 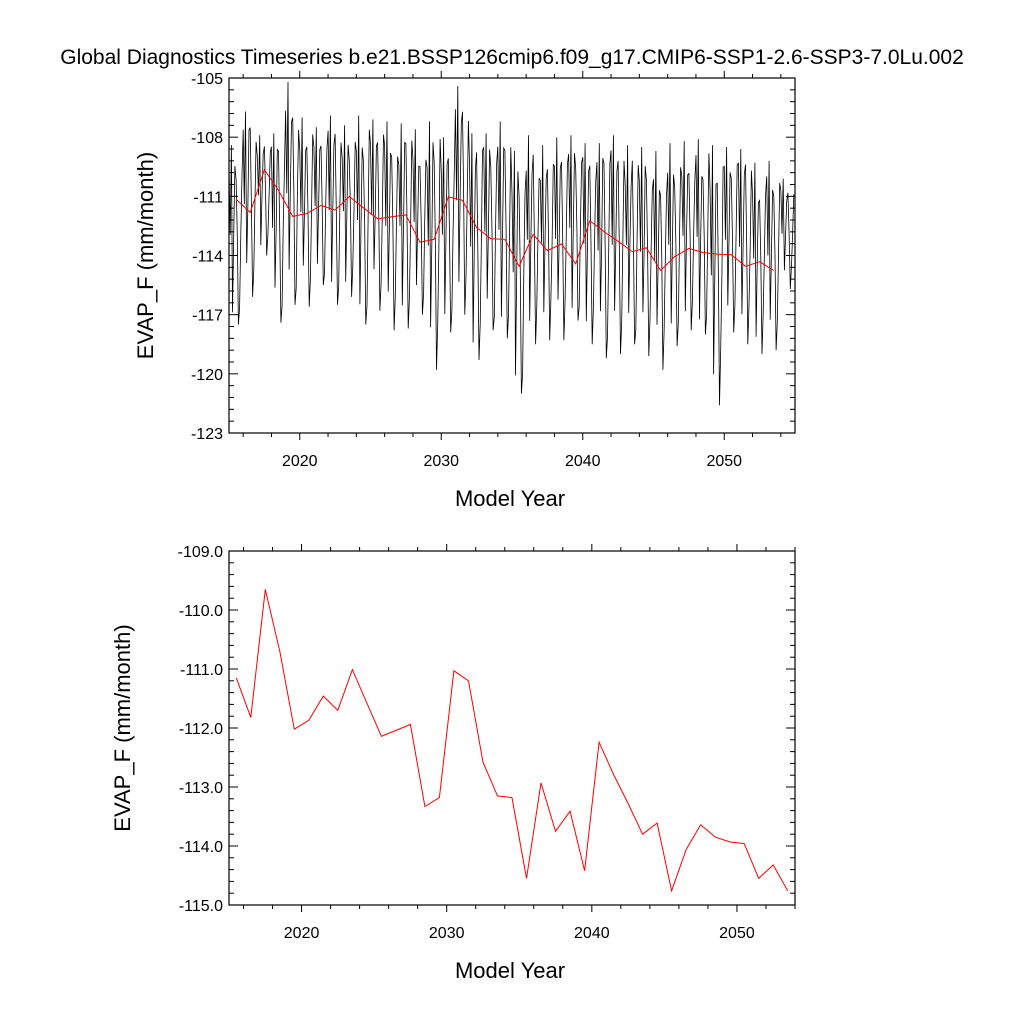 What do you see at coordinates (207, 316) in the screenshot?
I see `y-tick-label: -117` at bounding box center [207, 316].